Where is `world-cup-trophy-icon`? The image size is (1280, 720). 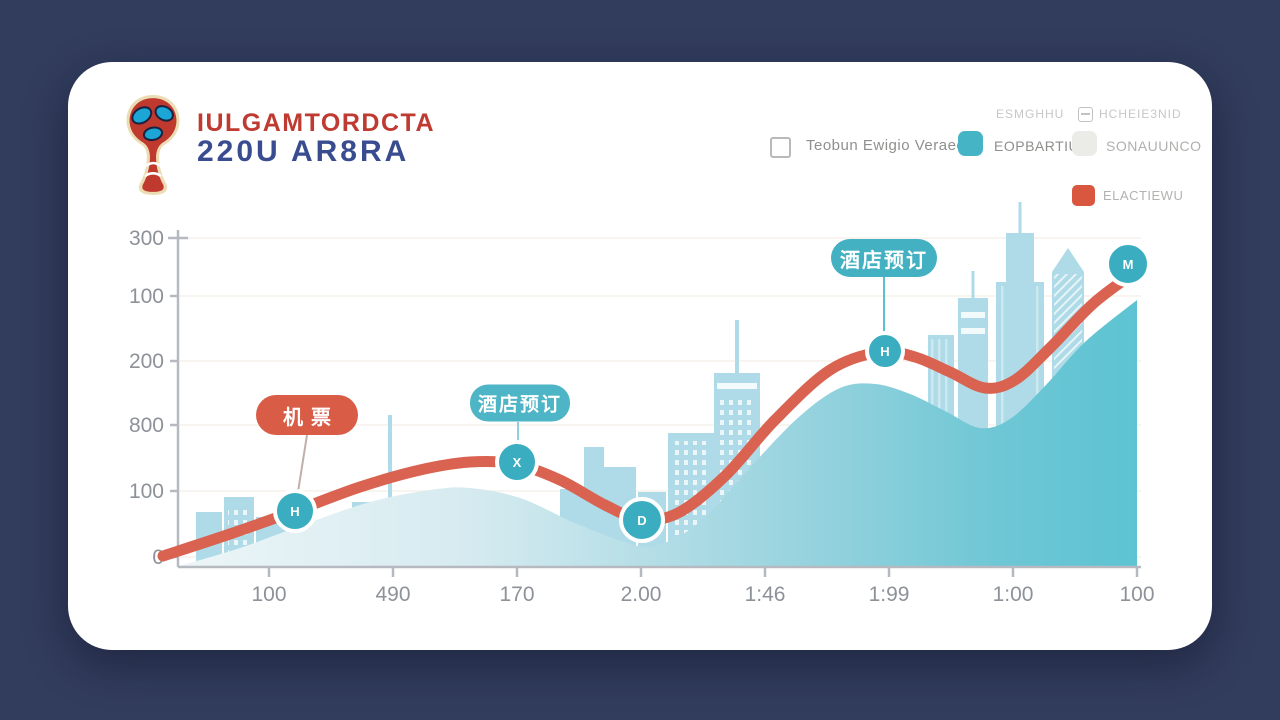 world-cup-trophy-icon is located at coordinates (153, 145).